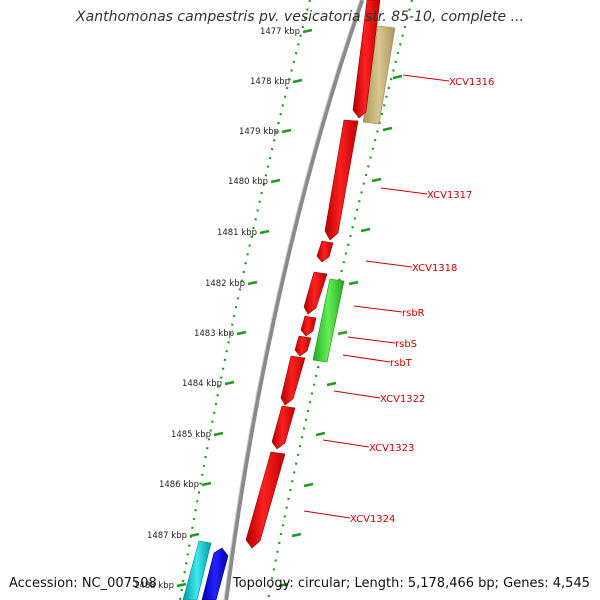 Image resolution: width=600 pixels, height=600 pixels. I want to click on gene-label: XCV1317, so click(449, 195).